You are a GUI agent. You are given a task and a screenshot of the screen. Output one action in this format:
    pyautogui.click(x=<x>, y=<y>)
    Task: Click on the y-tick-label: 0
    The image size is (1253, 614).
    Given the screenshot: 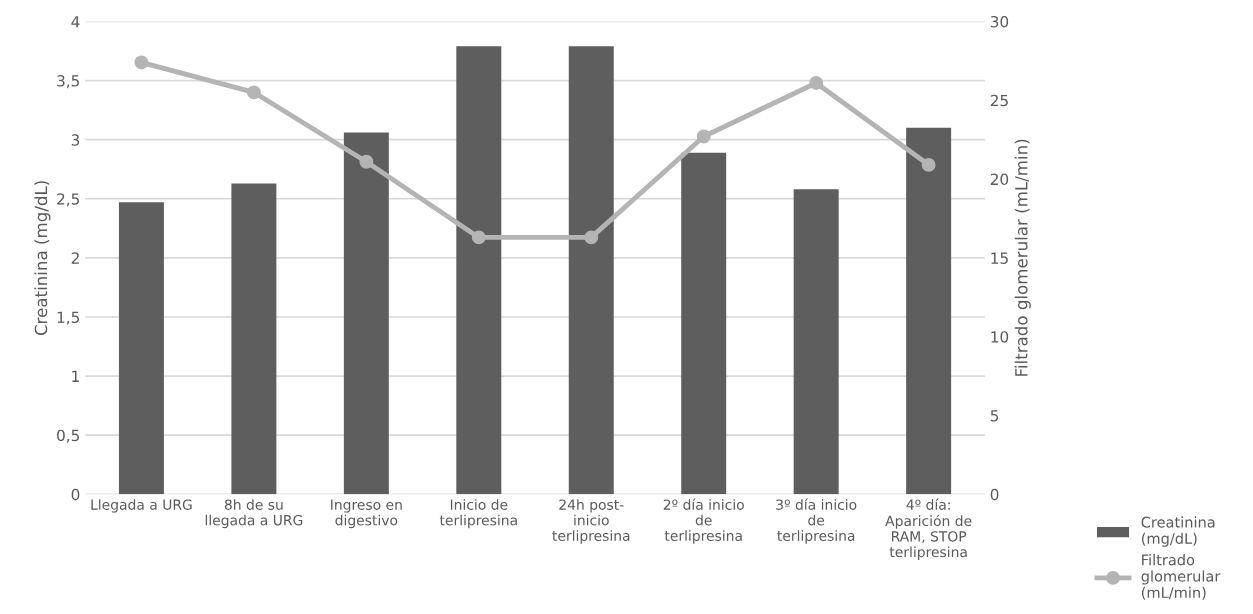 What is the action you would take?
    pyautogui.click(x=75, y=494)
    